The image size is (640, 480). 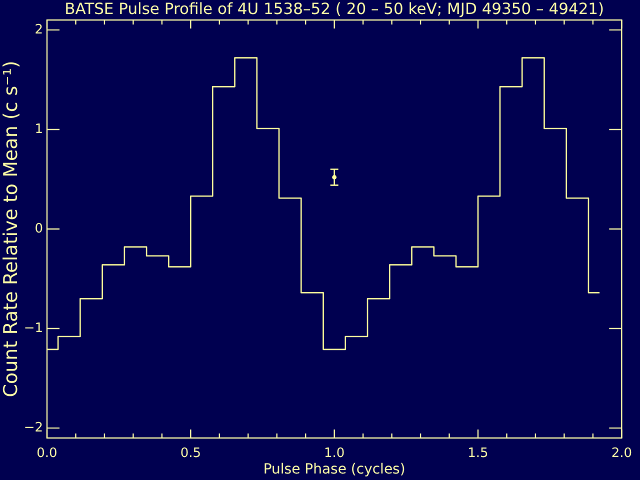 What do you see at coordinates (47, 454) in the screenshot?
I see `x-tick-label: 0.0` at bounding box center [47, 454].